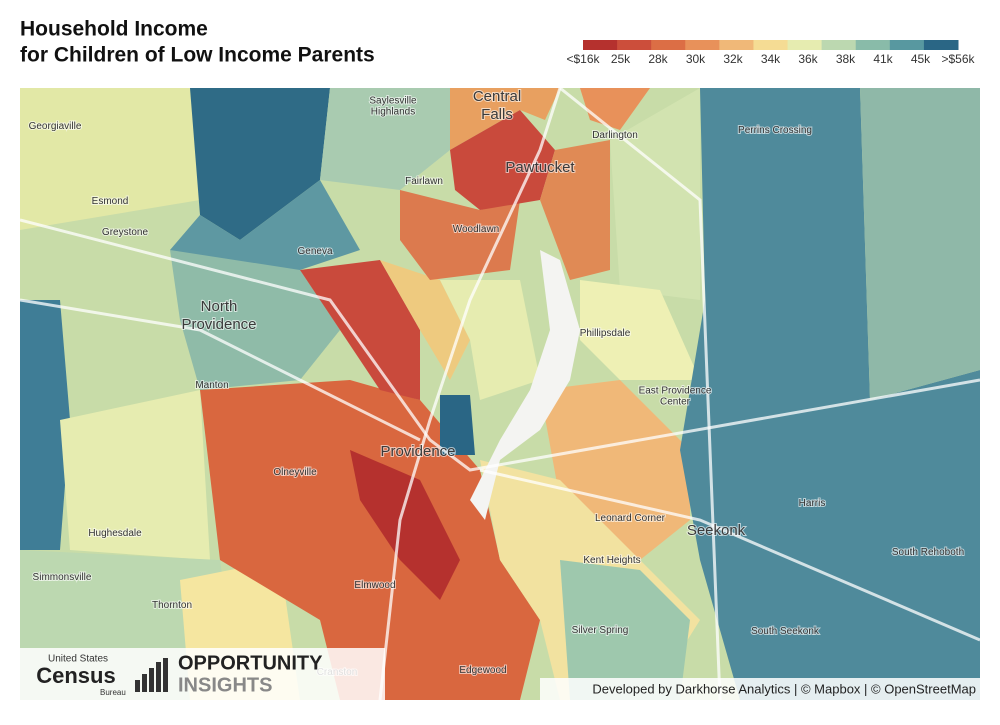 This screenshot has height=725, width=1000. Describe the element at coordinates (78, 659) in the screenshot. I see `census-logo-top: United States` at that location.